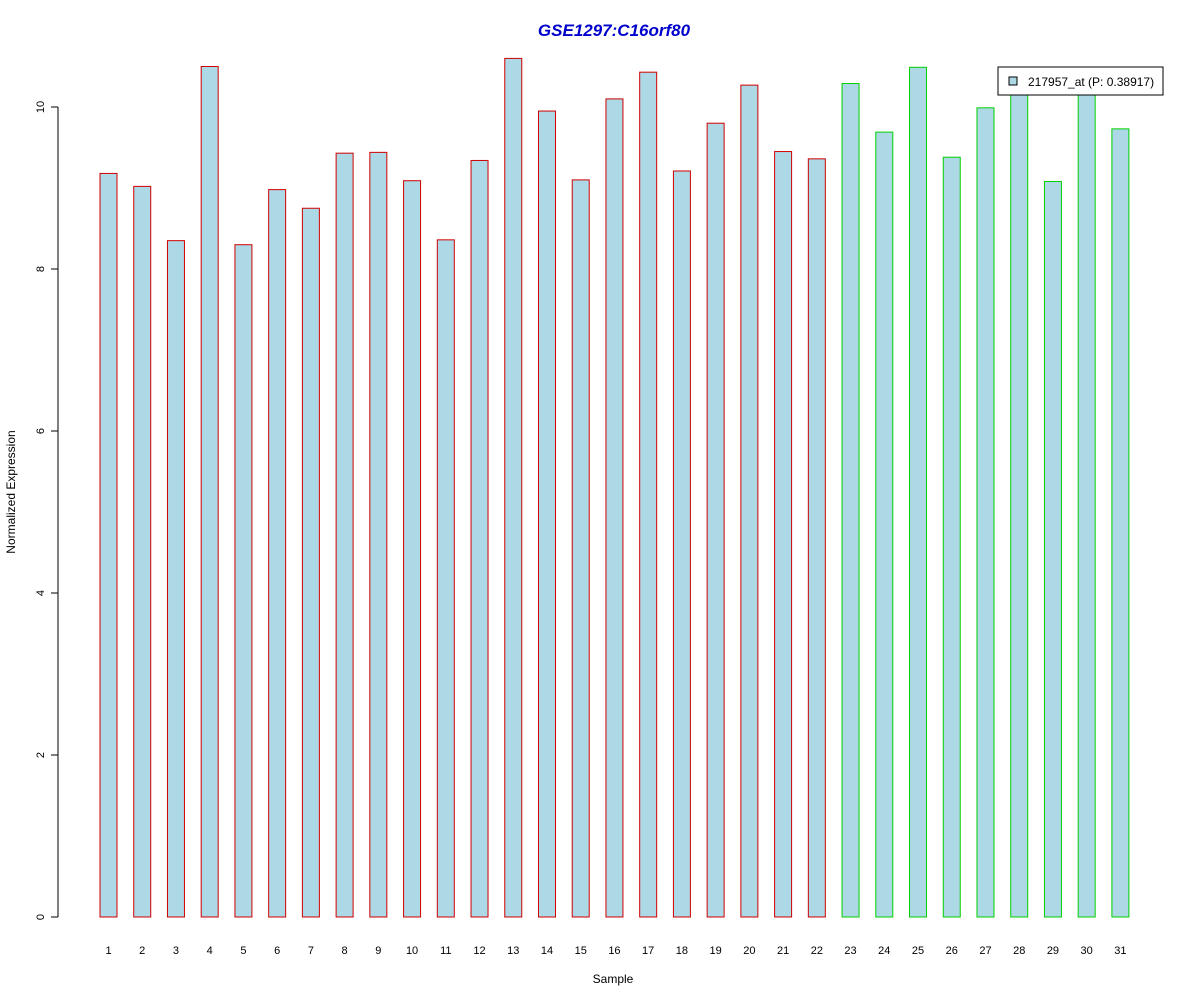  Describe the element at coordinates (108, 951) in the screenshot. I see `x-tick-label: 1` at that location.